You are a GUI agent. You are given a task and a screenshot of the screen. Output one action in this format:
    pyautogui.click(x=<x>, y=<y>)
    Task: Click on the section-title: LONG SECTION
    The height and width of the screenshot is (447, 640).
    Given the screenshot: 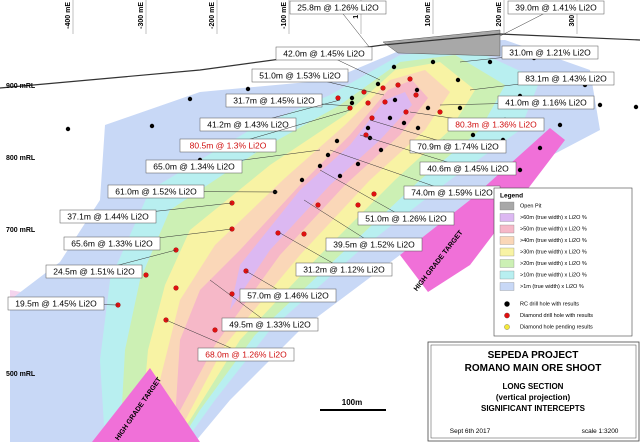 What is the action you would take?
    pyautogui.click(x=533, y=386)
    